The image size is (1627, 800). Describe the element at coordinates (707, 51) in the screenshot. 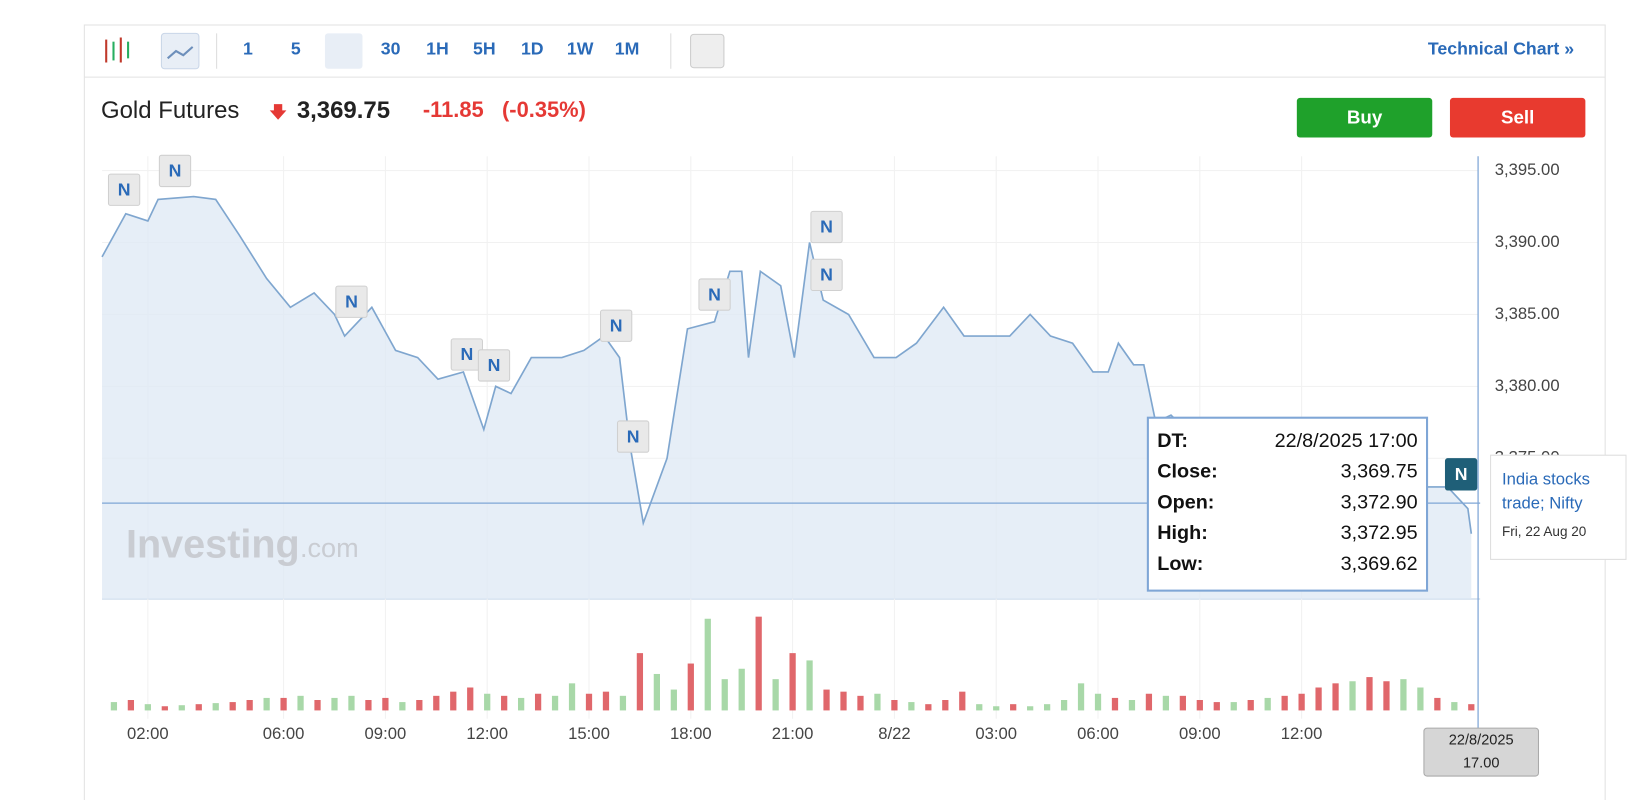

I see `settings-icon` at that location.